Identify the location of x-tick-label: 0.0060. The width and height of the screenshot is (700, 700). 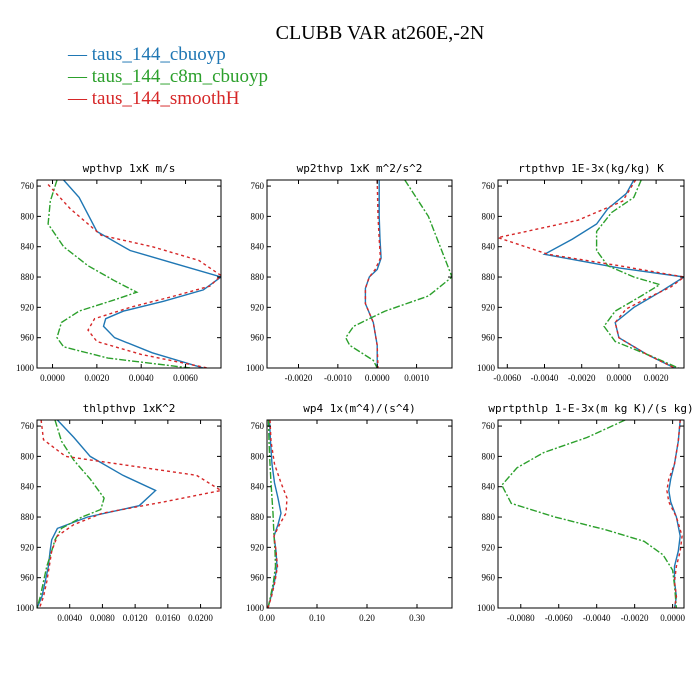
(185, 378).